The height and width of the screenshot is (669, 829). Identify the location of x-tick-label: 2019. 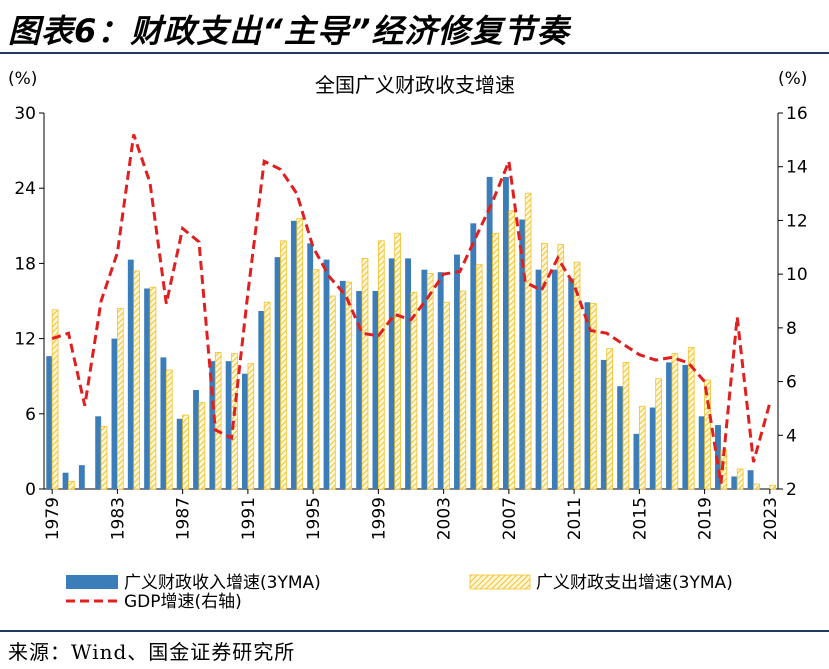
(706, 518).